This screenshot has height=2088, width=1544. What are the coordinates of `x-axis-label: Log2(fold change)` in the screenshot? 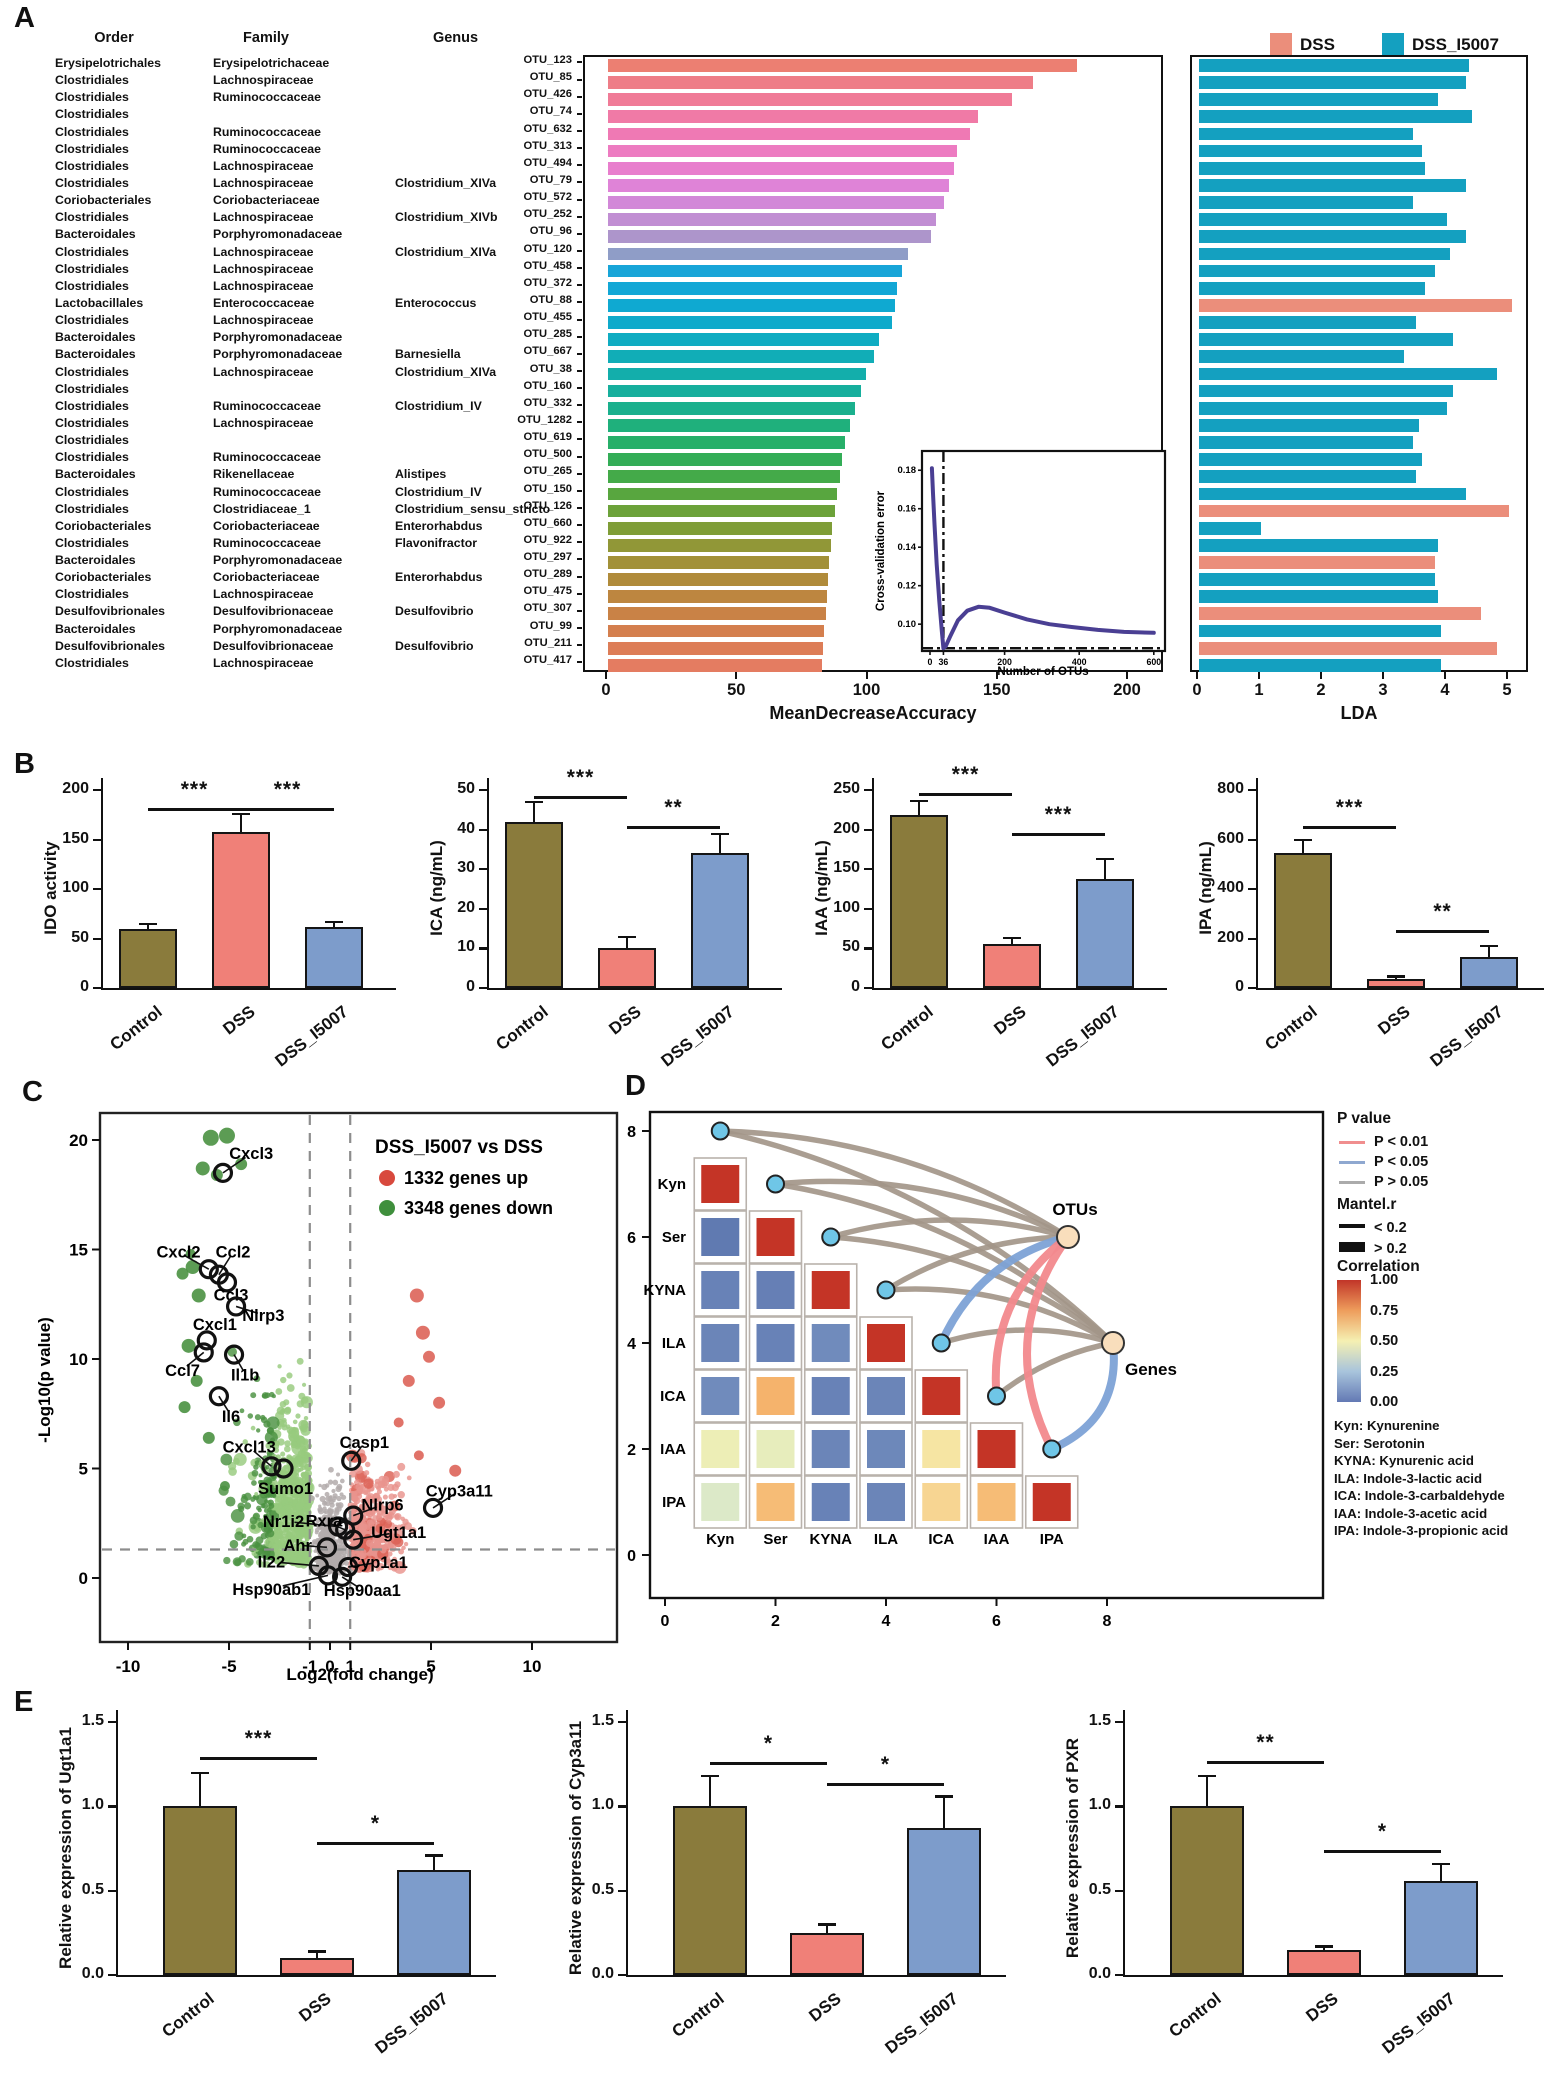 It's located at (359, 1674).